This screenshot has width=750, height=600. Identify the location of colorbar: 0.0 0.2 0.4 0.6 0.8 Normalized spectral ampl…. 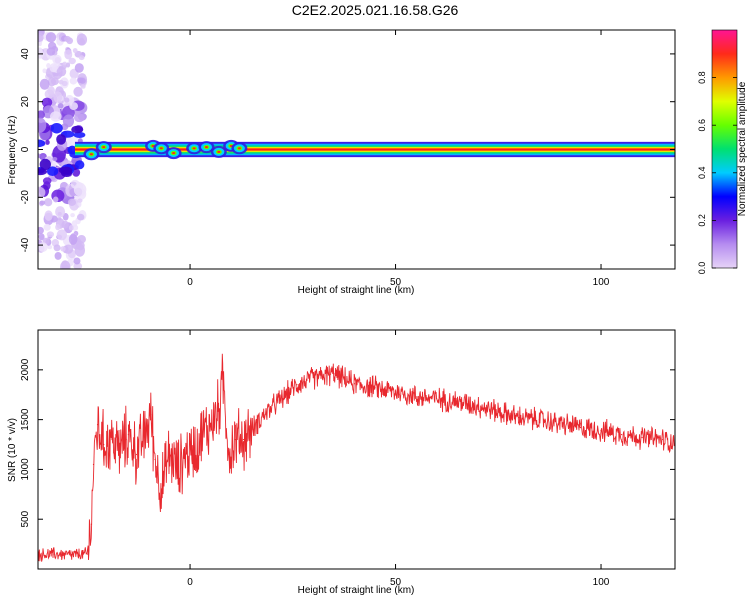
(722, 151).